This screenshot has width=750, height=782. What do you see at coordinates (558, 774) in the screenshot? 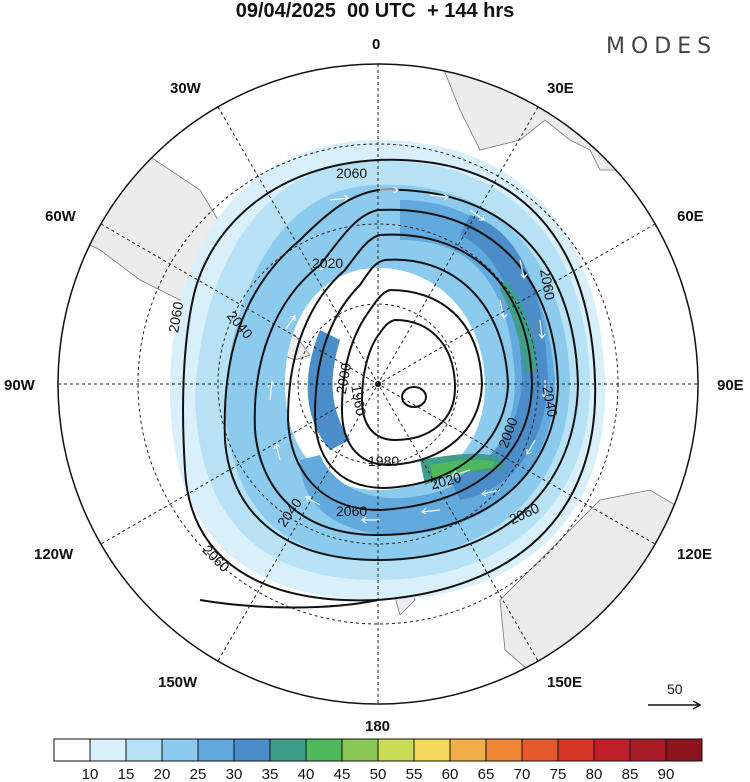
I see `colorbar-label: 75` at bounding box center [558, 774].